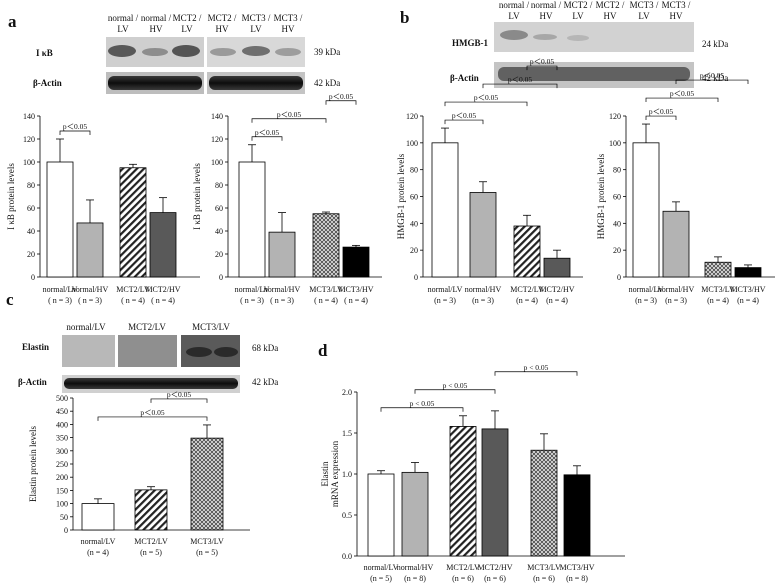 Image resolution: width=784 pixels, height=587 pixels. I want to click on y-tick-label: 20, so click(414, 250).